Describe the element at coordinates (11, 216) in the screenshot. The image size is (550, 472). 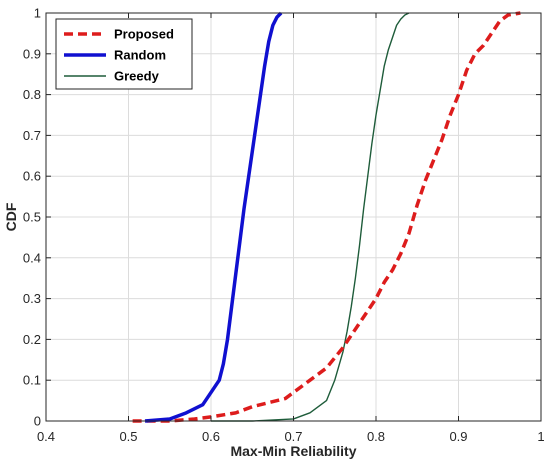
I see `y-axis-title: CDF` at that location.